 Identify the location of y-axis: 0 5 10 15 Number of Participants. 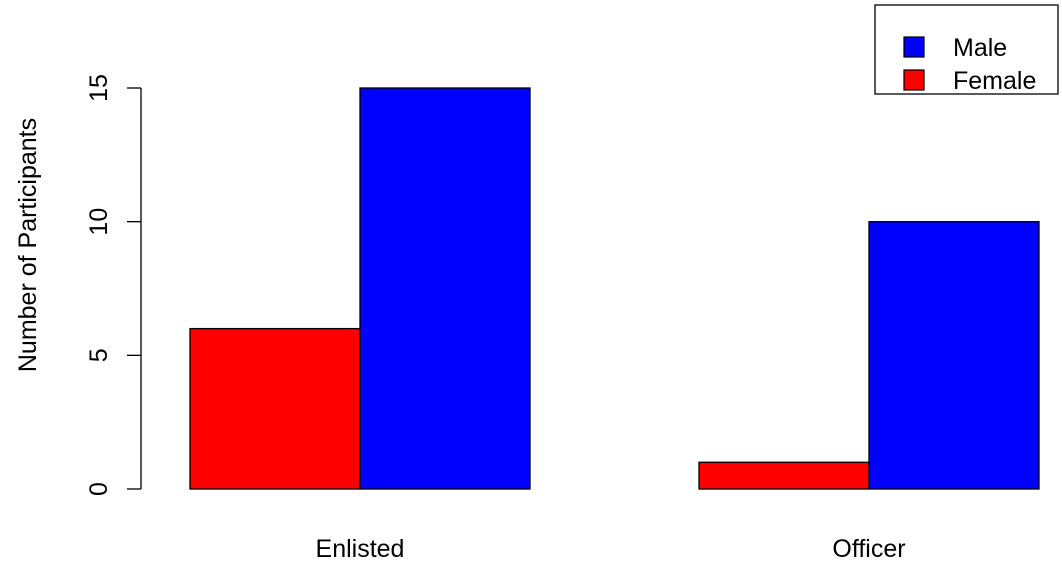
(78, 285).